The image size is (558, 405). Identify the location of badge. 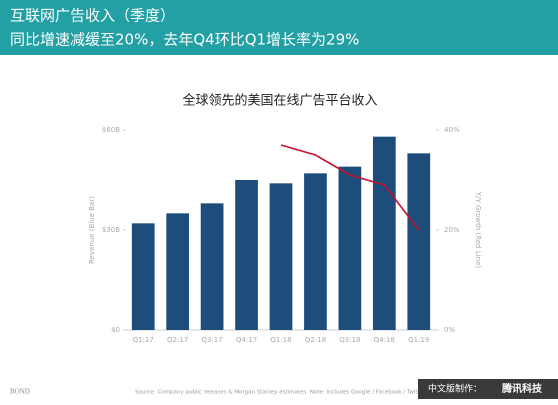
(488, 389).